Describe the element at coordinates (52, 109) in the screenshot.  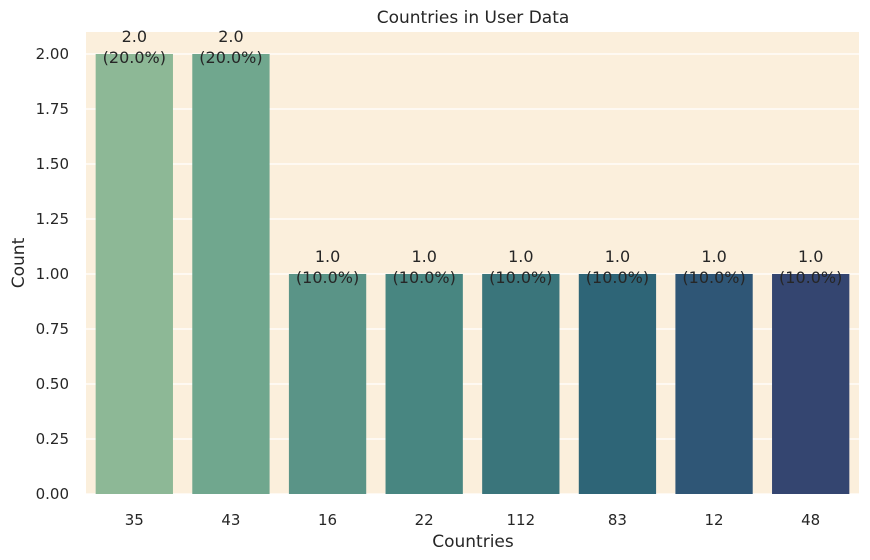
I see `y-tick-label: 1.75` at that location.